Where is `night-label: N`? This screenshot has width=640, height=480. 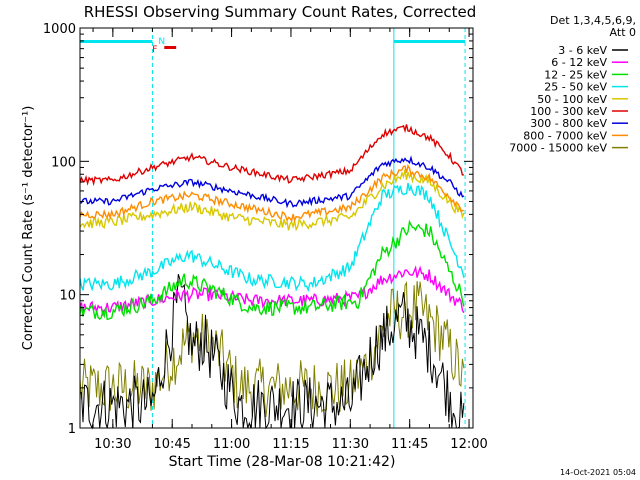
night-label: N is located at coordinates (161, 42).